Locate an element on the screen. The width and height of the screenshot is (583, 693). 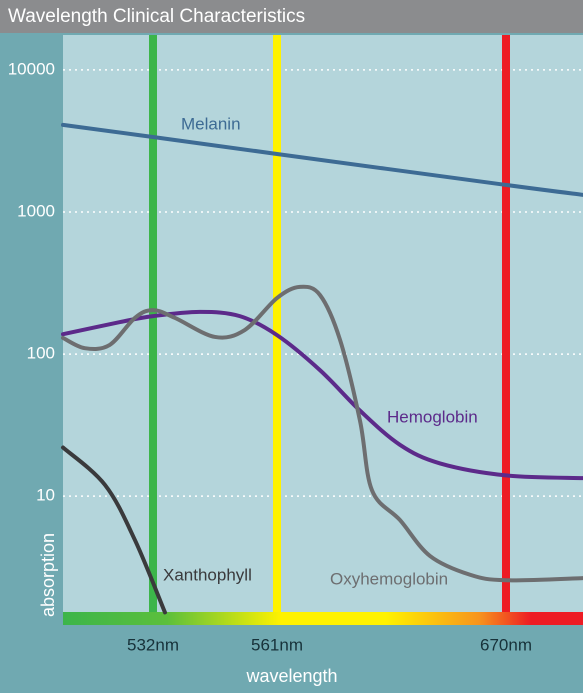
title-bar is located at coordinates (291, 16).